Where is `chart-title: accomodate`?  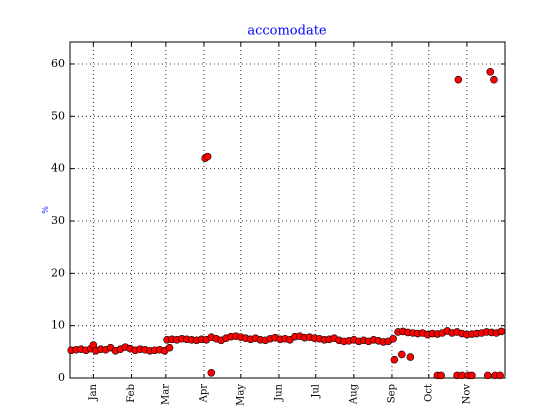
chart-title: accomodate is located at coordinates (287, 31).